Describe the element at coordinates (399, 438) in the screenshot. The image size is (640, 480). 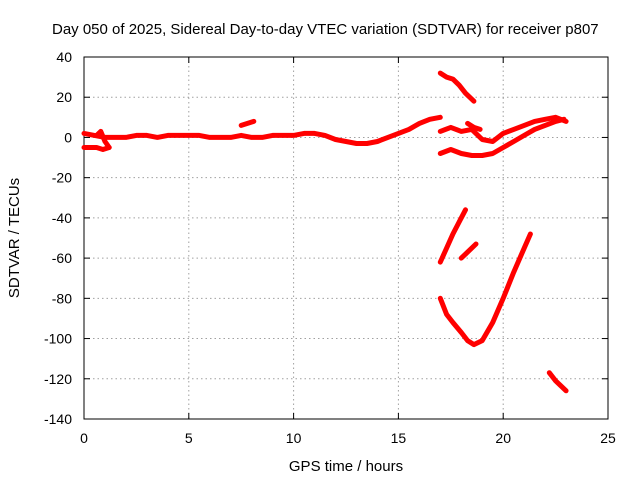
I see `x-tick-label: 15` at that location.